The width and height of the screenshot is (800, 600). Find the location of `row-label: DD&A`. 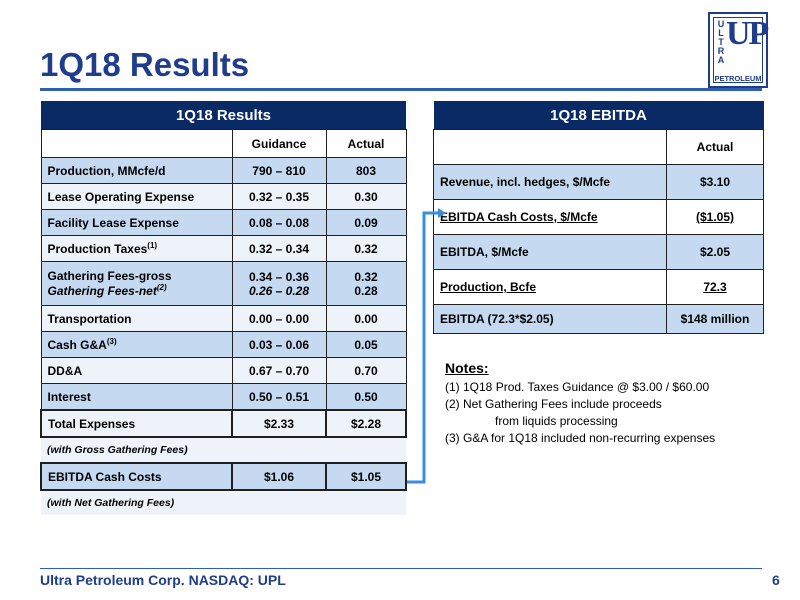

row-label: DD&A is located at coordinates (136, 370).